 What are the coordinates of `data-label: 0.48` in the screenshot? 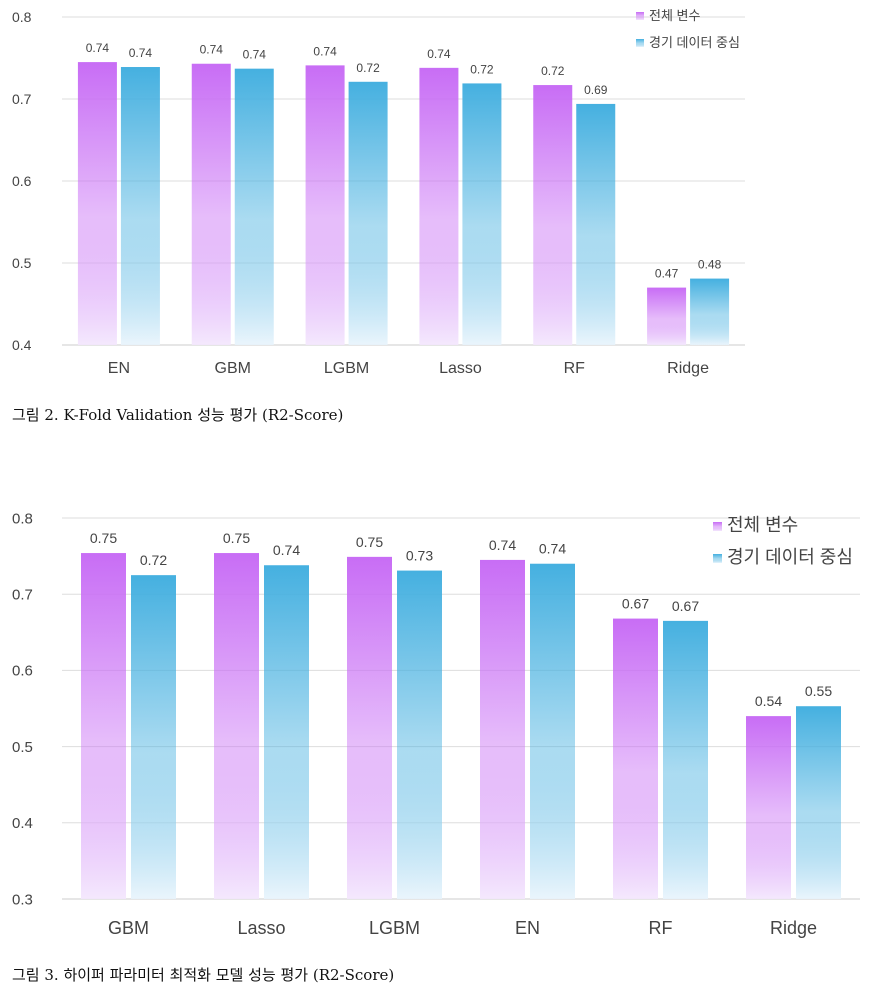 It's located at (710, 265).